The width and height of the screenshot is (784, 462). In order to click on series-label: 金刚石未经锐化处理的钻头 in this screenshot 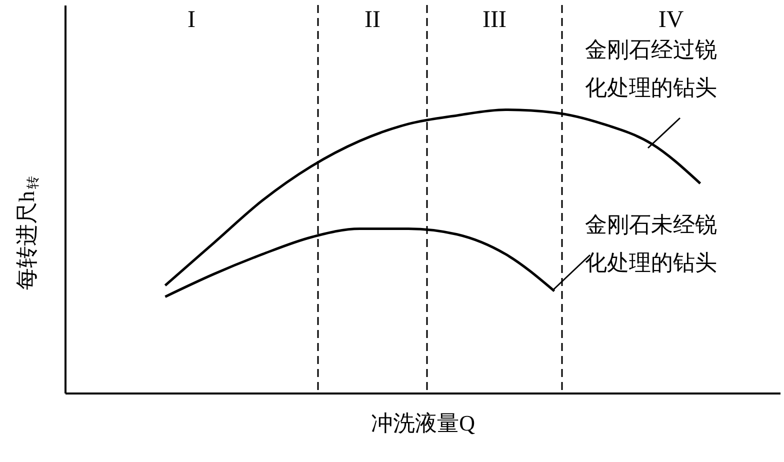, I will do `click(651, 243)`.